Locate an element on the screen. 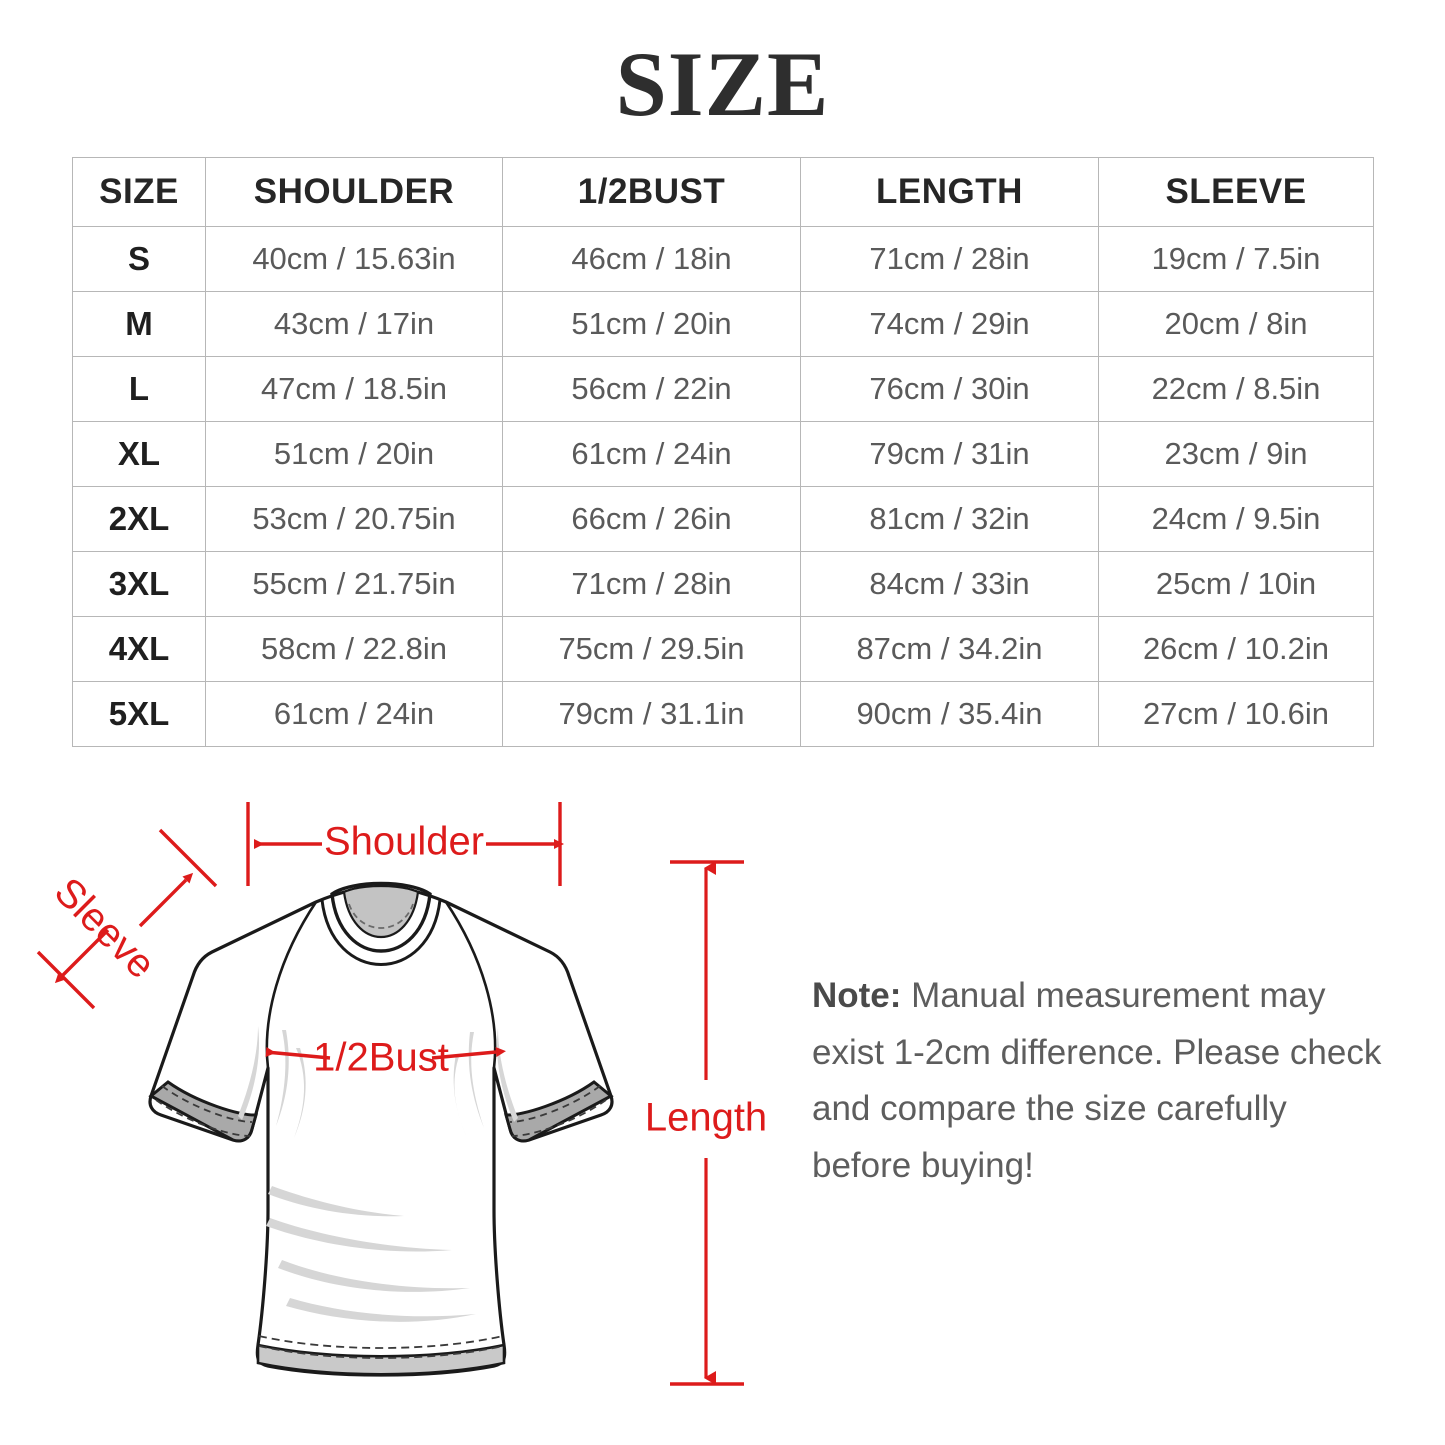 The width and height of the screenshot is (1445, 1445). bust-arrow-left is located at coordinates (298, 1053).